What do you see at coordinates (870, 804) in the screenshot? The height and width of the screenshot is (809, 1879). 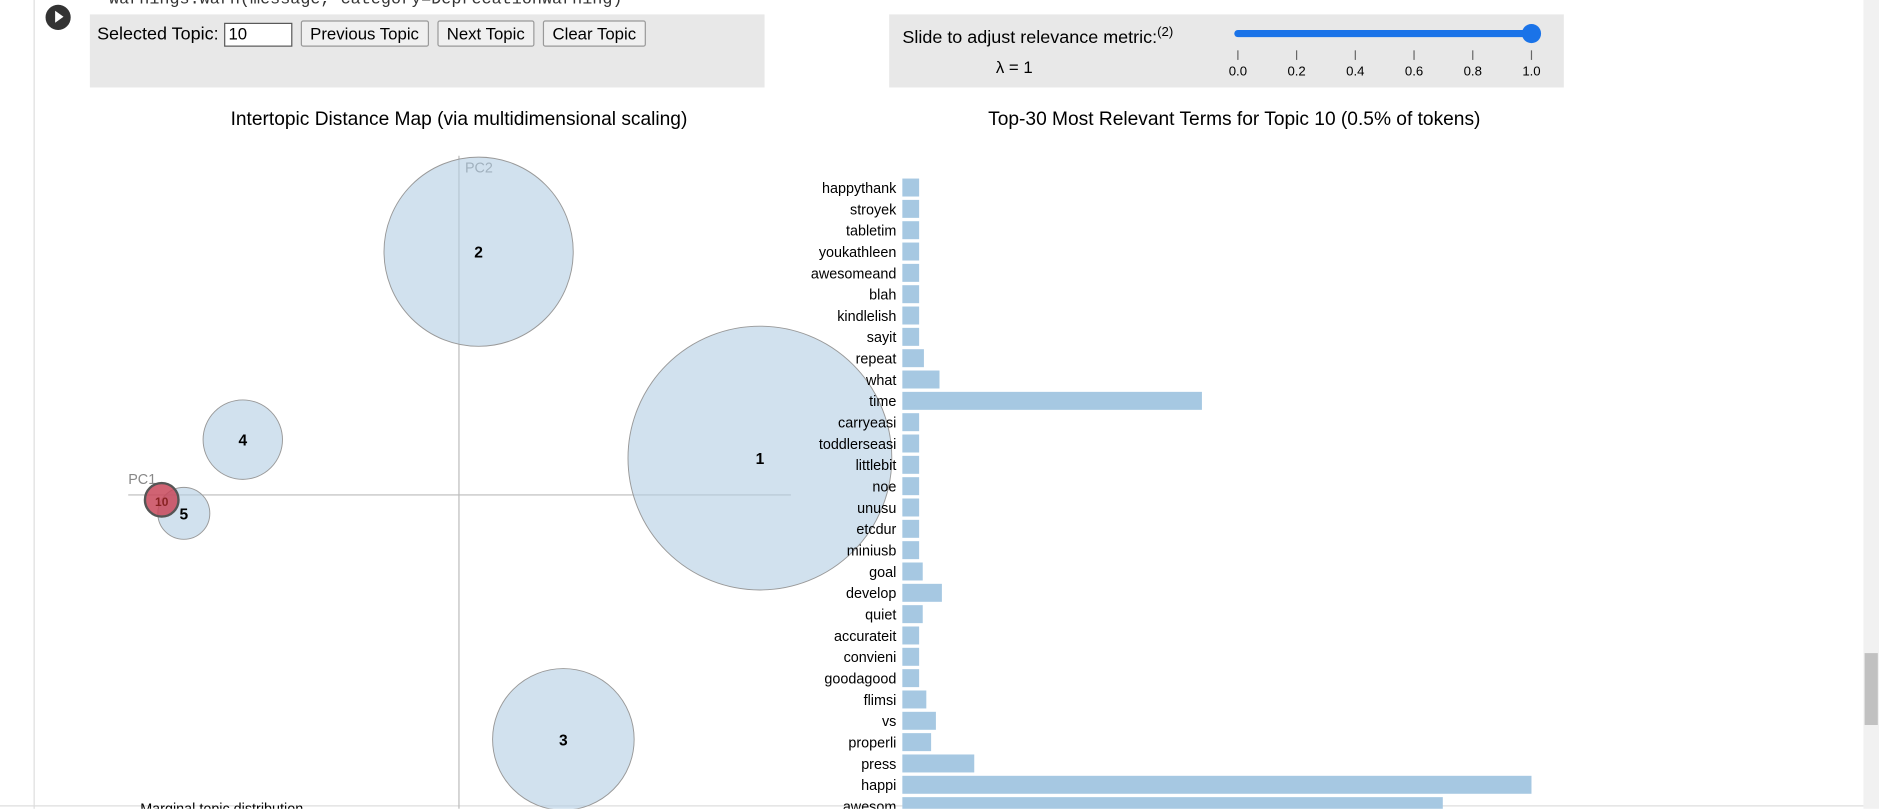 I see `term-label: awesom` at bounding box center [870, 804].